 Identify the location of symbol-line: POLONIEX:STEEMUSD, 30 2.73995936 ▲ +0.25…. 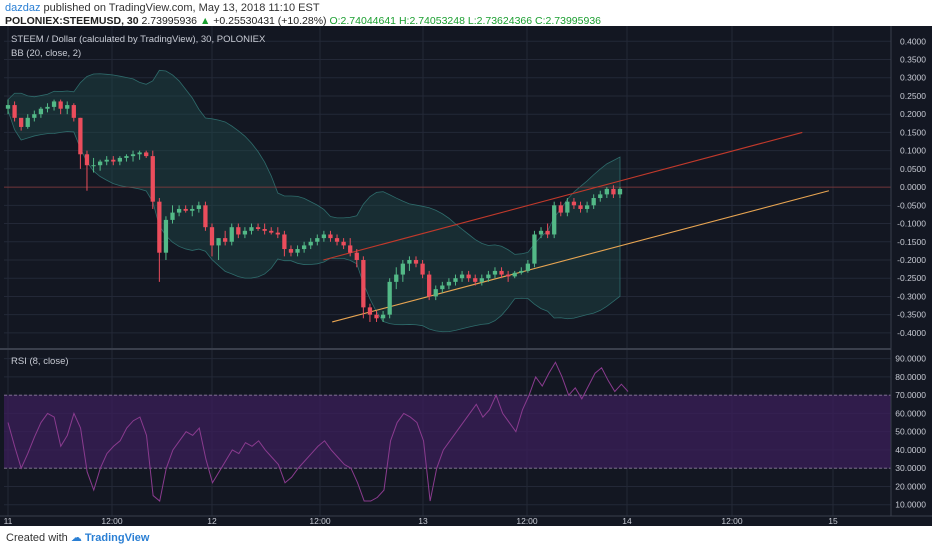
(303, 21).